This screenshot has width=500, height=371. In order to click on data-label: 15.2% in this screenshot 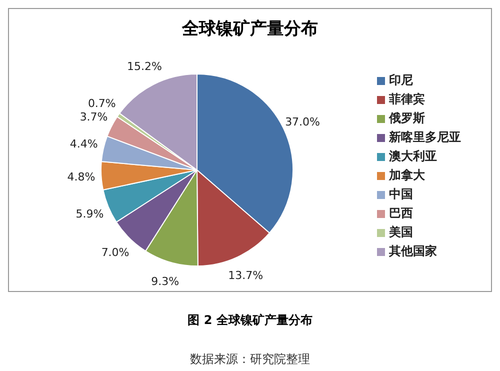, I will do `click(144, 67)`.